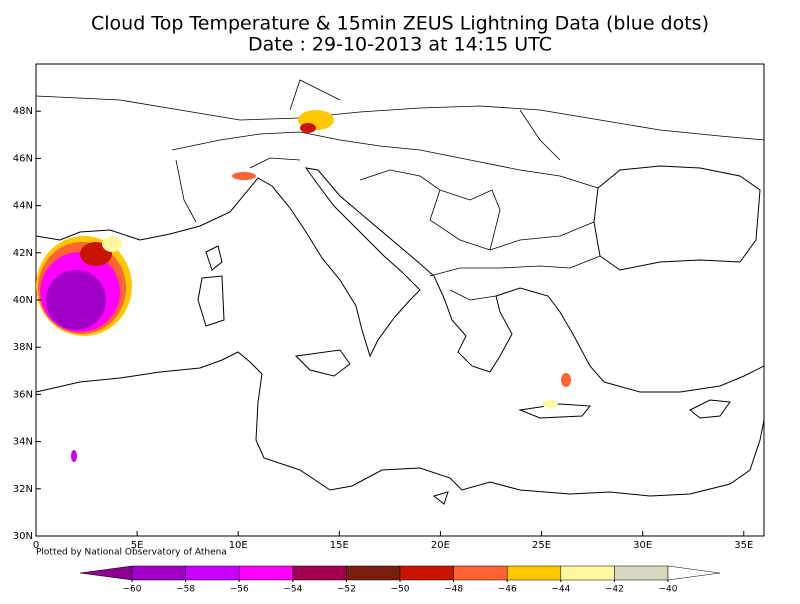  What do you see at coordinates (642, 545) in the screenshot?
I see `x-tick-label: 30E` at bounding box center [642, 545].